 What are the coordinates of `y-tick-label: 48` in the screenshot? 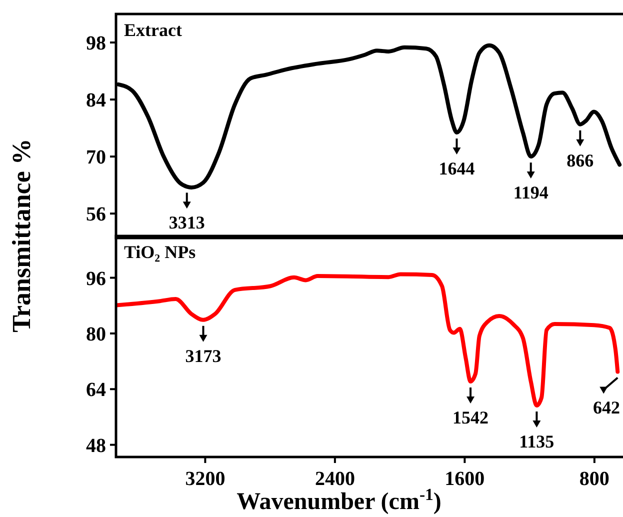 It's located at (96, 445).